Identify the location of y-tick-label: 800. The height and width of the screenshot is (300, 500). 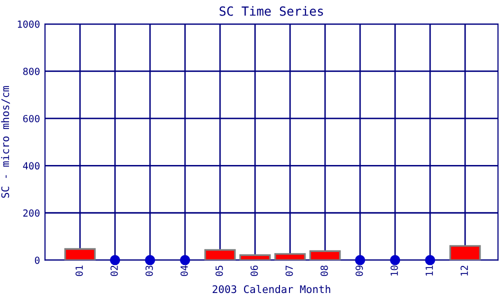
(31, 72).